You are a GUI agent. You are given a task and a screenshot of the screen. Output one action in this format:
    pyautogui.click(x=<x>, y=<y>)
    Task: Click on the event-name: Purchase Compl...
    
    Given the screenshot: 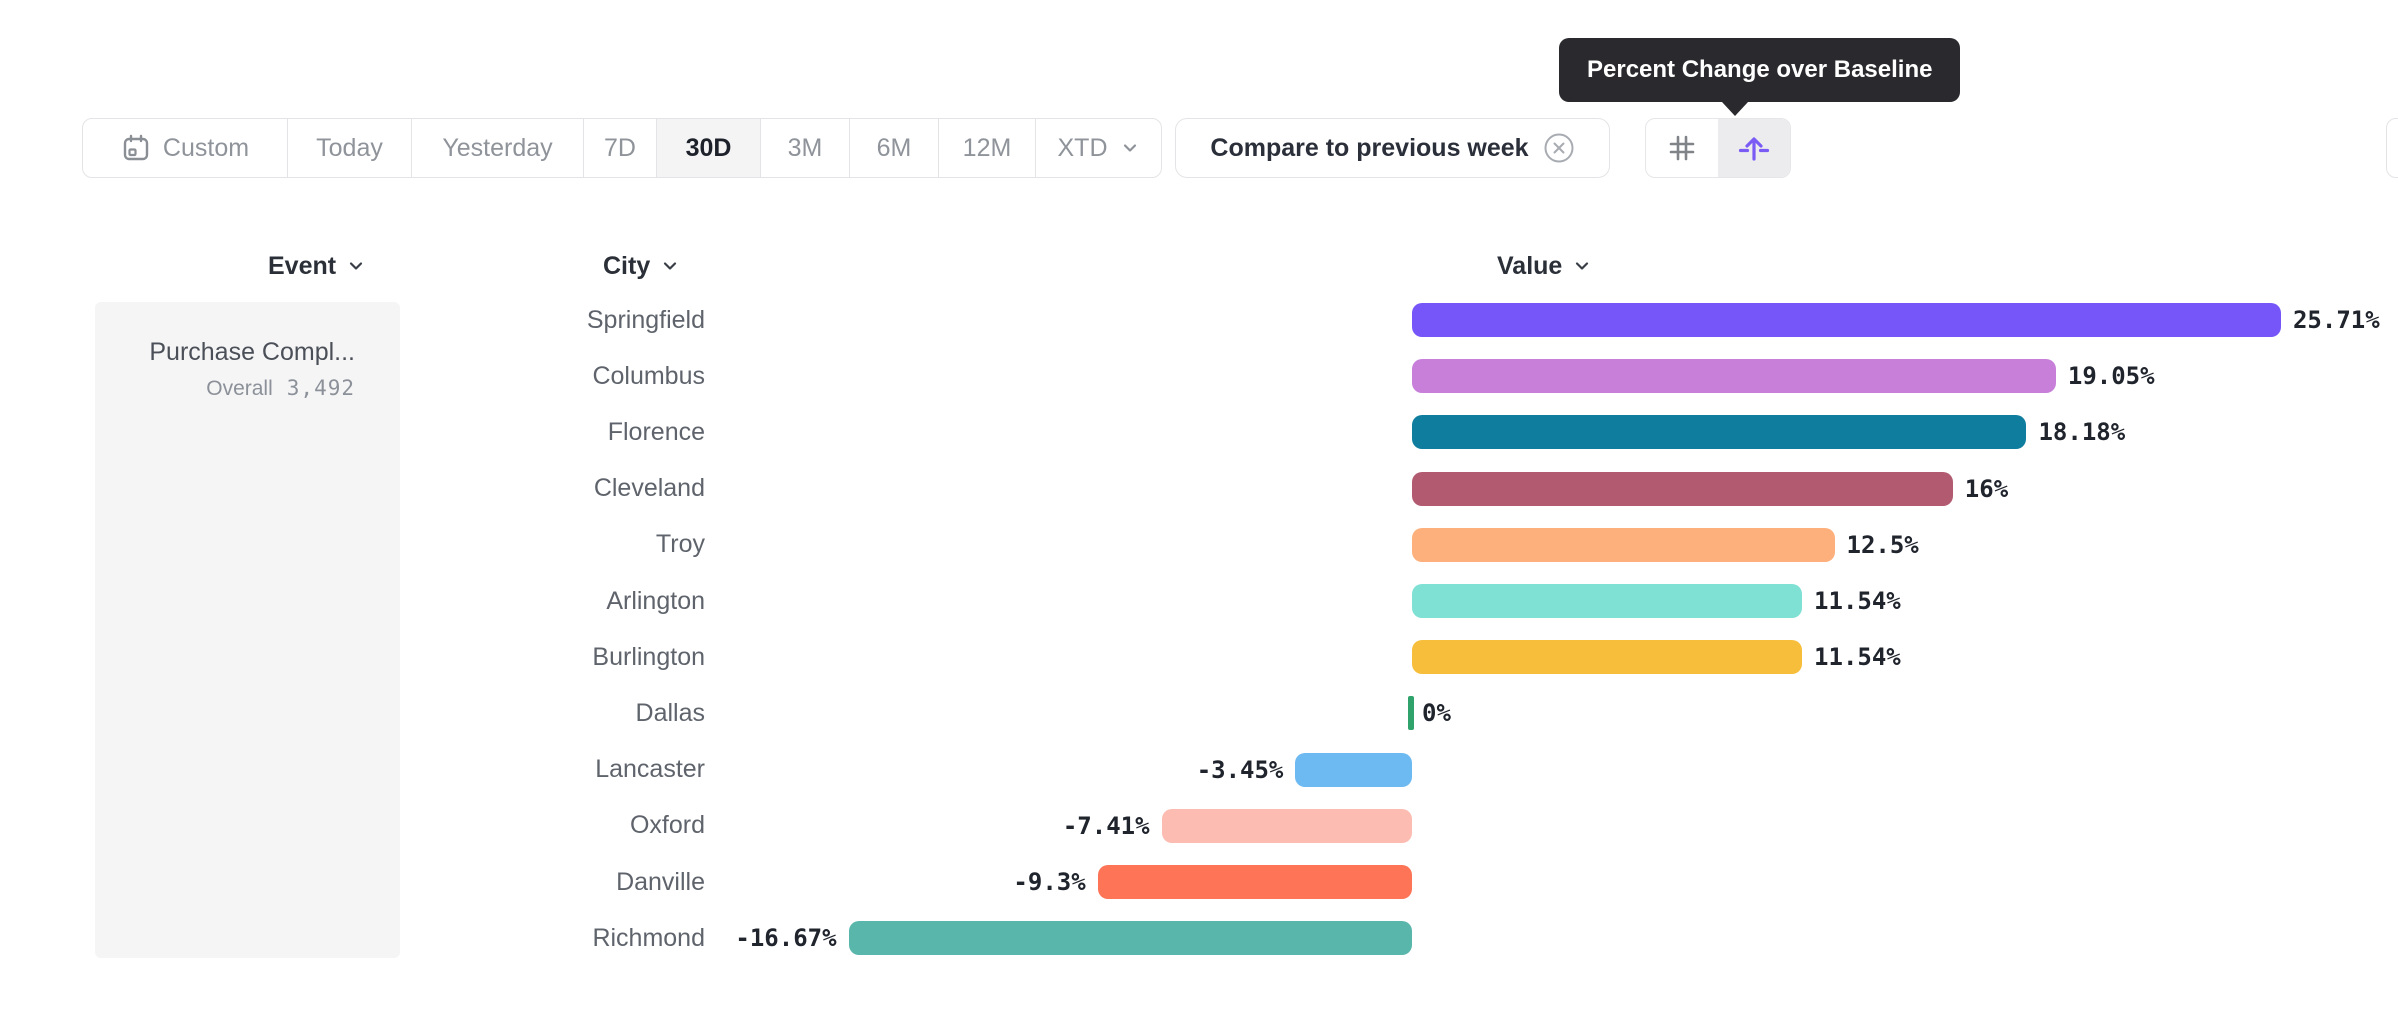 What is the action you would take?
    pyautogui.click(x=252, y=352)
    